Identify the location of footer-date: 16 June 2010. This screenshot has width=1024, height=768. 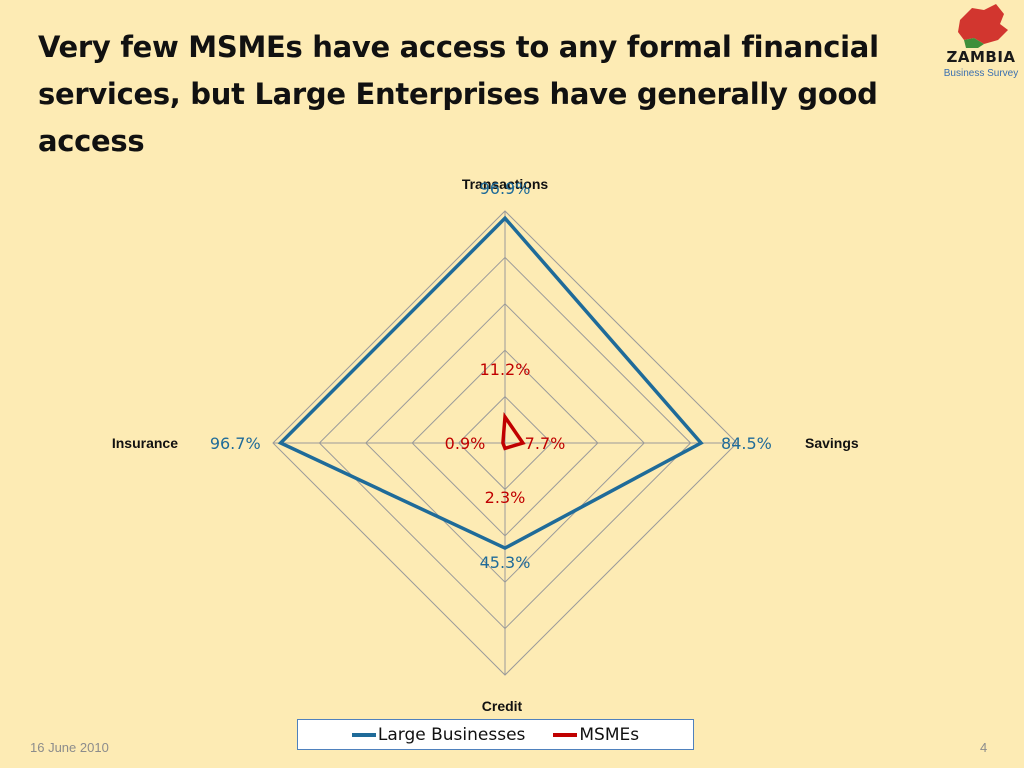
(69, 747).